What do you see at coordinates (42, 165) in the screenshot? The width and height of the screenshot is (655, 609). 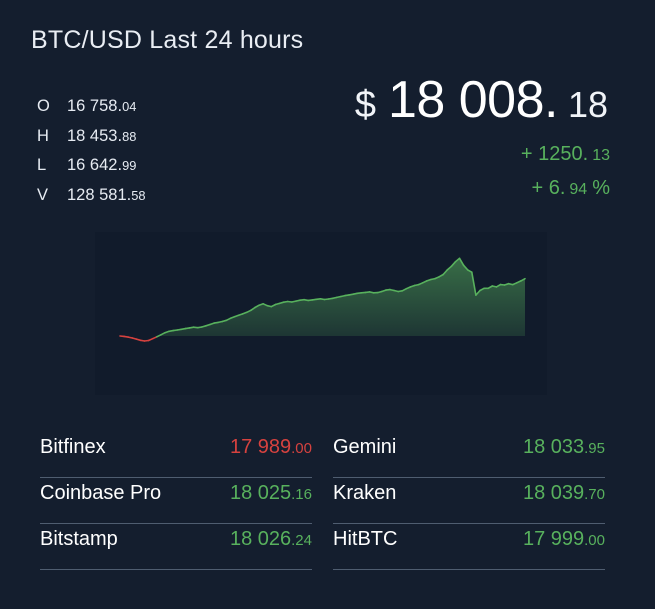 I see `ohlc-low-key: L` at bounding box center [42, 165].